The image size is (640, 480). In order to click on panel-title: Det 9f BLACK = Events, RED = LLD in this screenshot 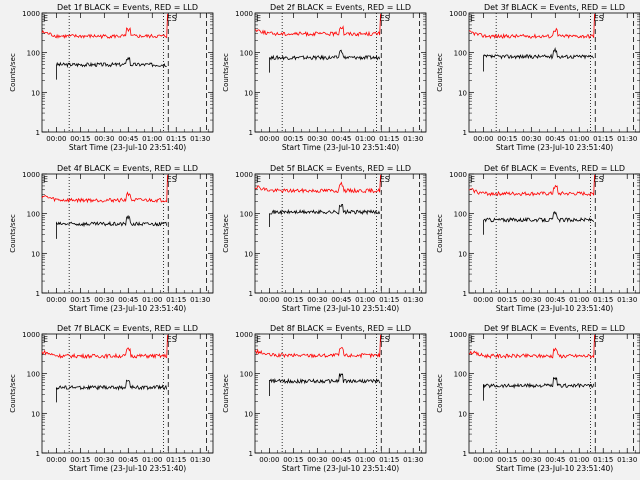, I will do `click(554, 328)`.